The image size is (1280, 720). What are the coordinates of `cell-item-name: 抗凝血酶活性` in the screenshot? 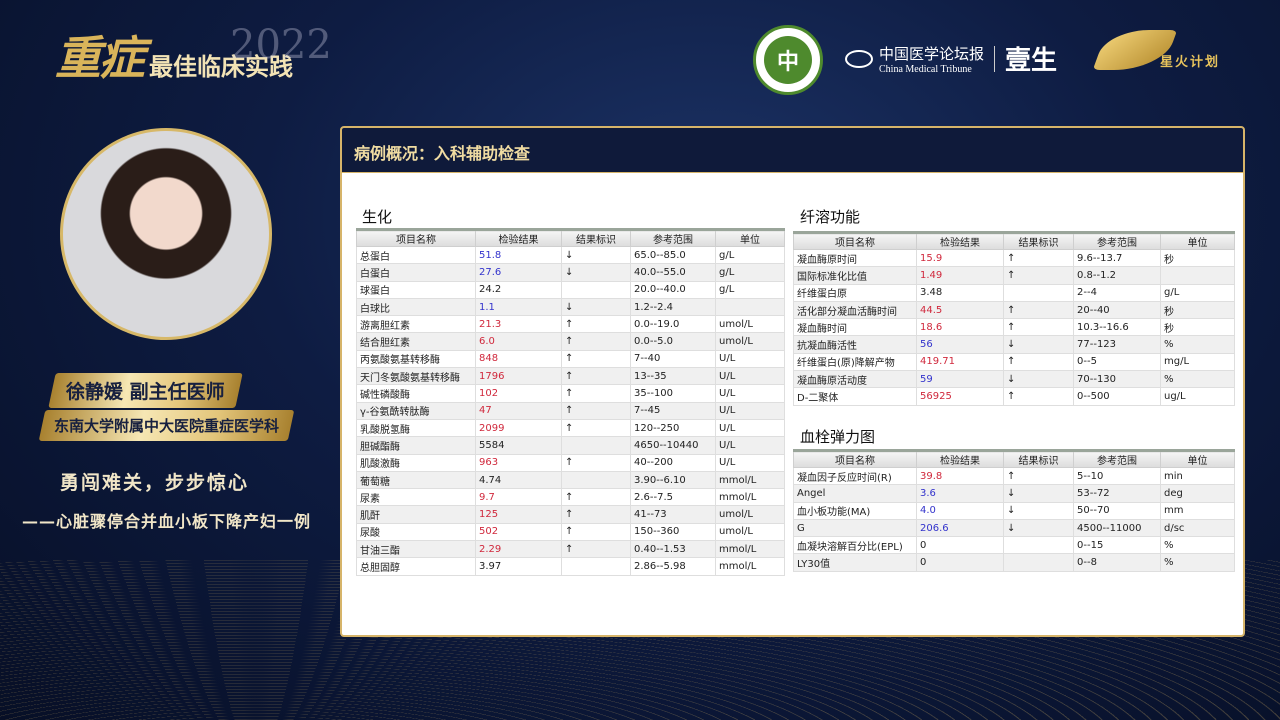 It's located at (855, 344).